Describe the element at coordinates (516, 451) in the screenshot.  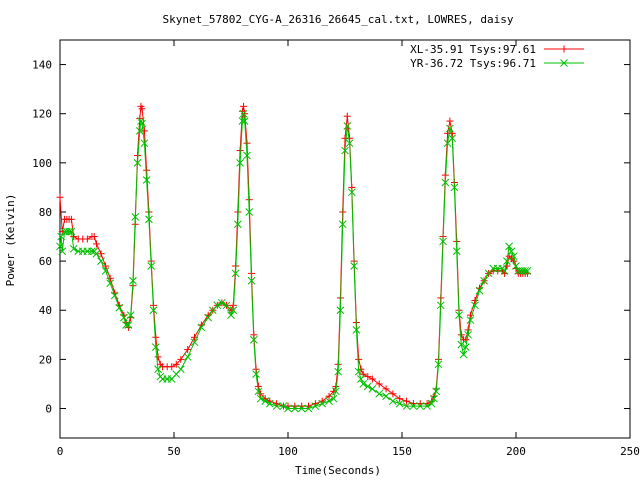
I see `x-tick-label: 200` at that location.